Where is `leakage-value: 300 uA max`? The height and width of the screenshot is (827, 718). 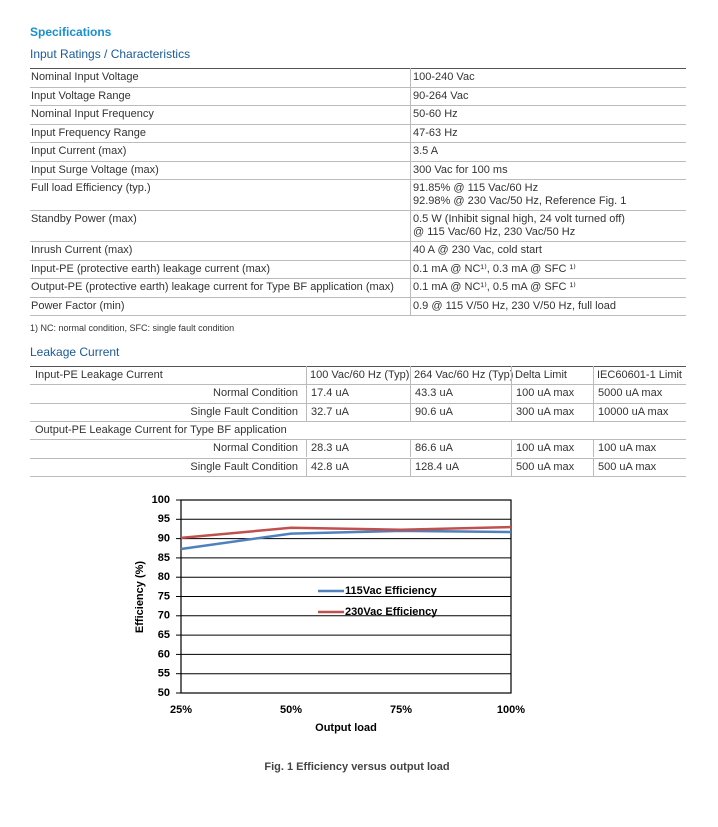 leakage-value: 300 uA max is located at coordinates (545, 411).